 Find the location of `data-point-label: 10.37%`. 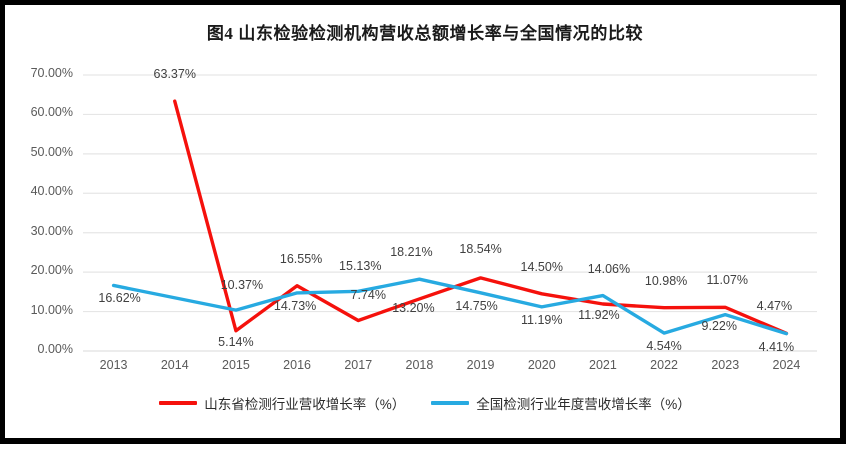

data-point-label: 10.37% is located at coordinates (242, 285).